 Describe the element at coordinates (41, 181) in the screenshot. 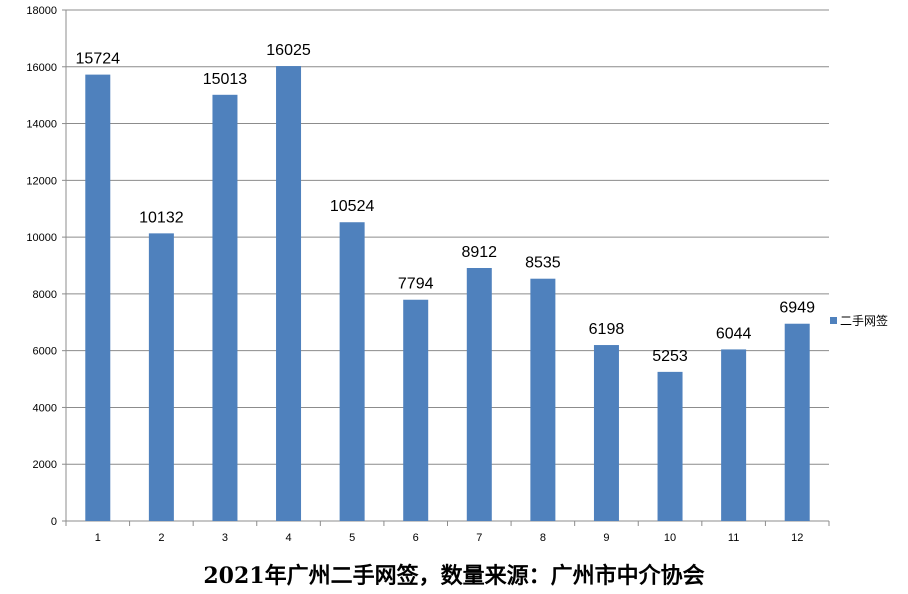

I see `y-tick-label: 12000` at that location.